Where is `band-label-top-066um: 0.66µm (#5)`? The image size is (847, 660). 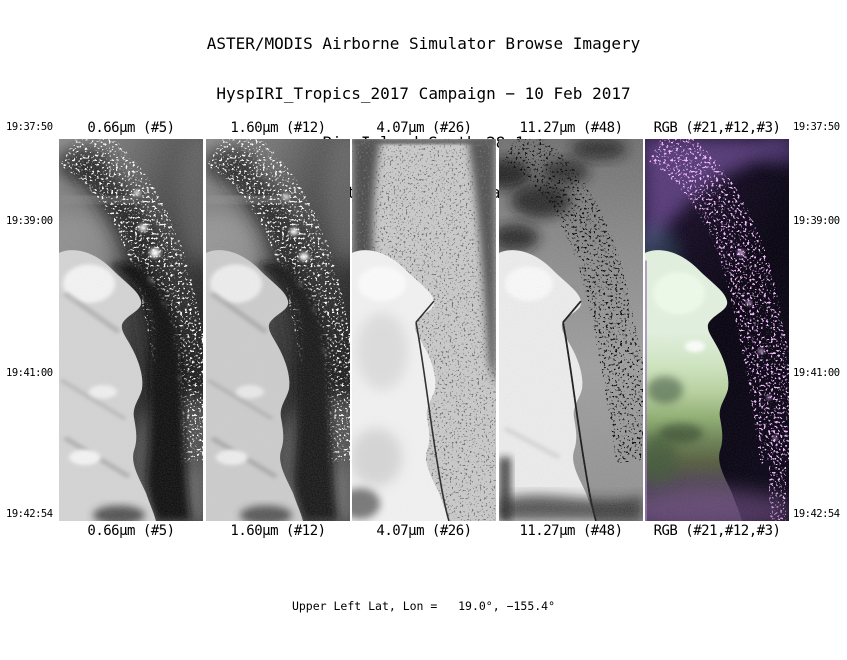
band-label-top-066um: 0.66µm (#5) is located at coordinates (131, 128).